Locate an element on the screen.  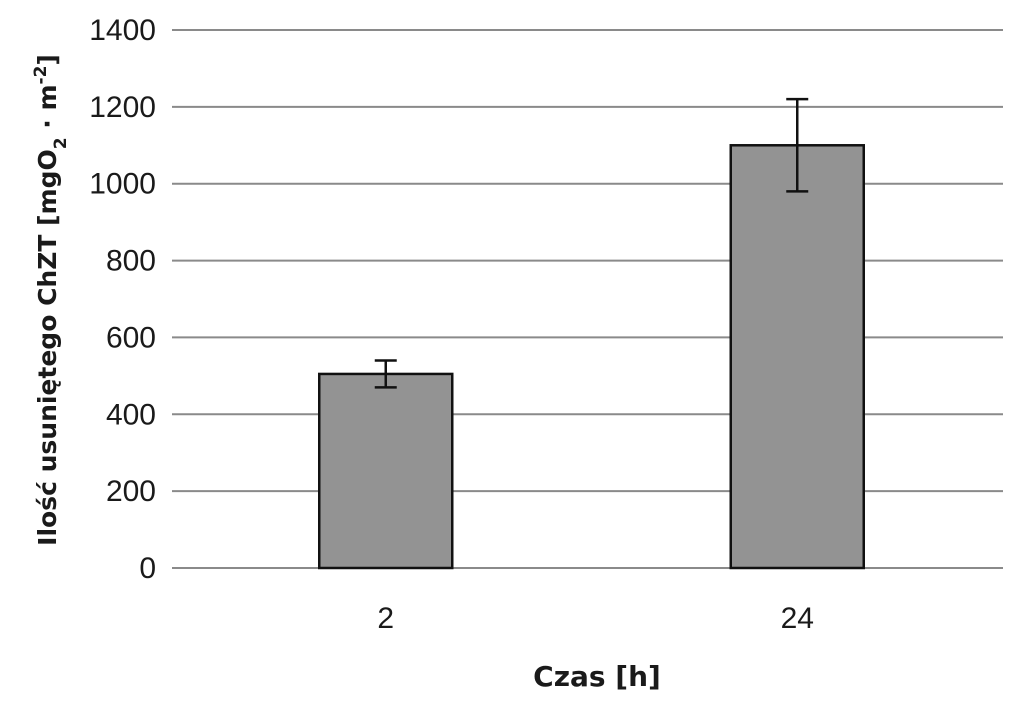
y-tick-label-400: 400 is located at coordinates (131, 414).